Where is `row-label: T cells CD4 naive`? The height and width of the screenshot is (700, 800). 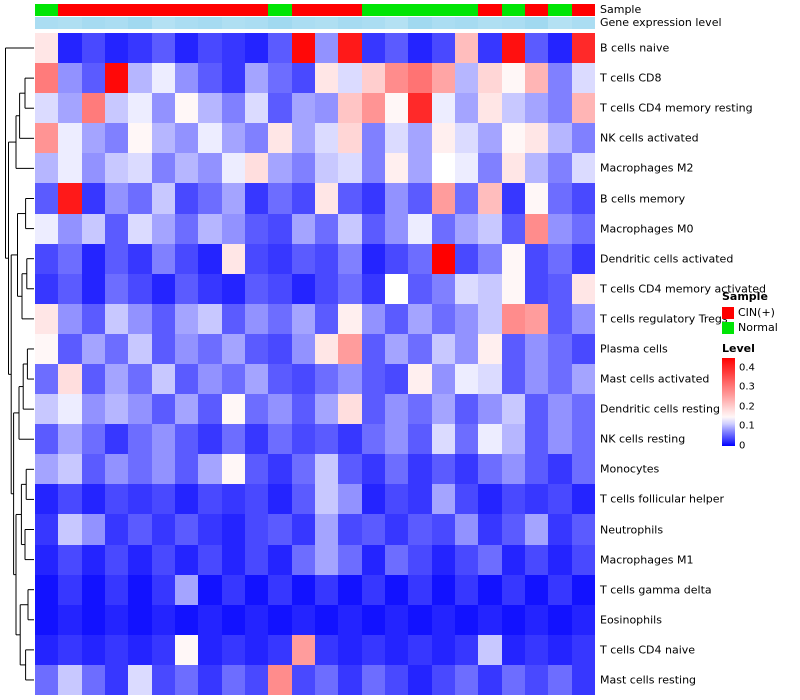
row-label: T cells CD4 naive is located at coordinates (648, 650).